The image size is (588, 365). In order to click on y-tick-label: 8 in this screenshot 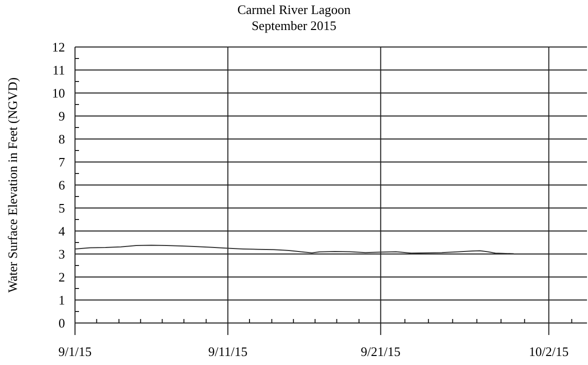, I will do `click(61, 139)`.